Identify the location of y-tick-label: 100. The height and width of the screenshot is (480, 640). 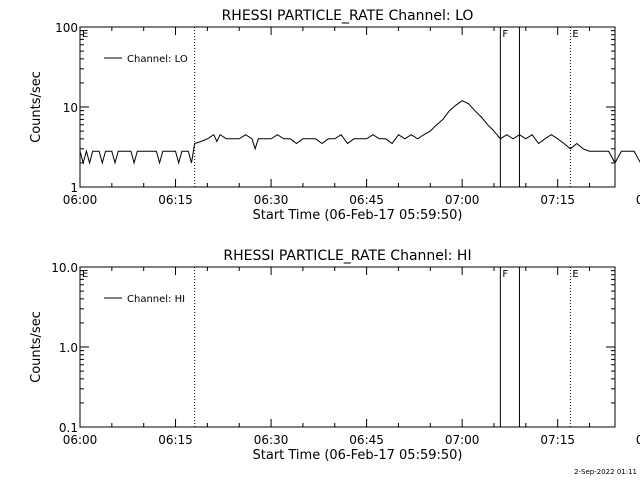
(66, 28).